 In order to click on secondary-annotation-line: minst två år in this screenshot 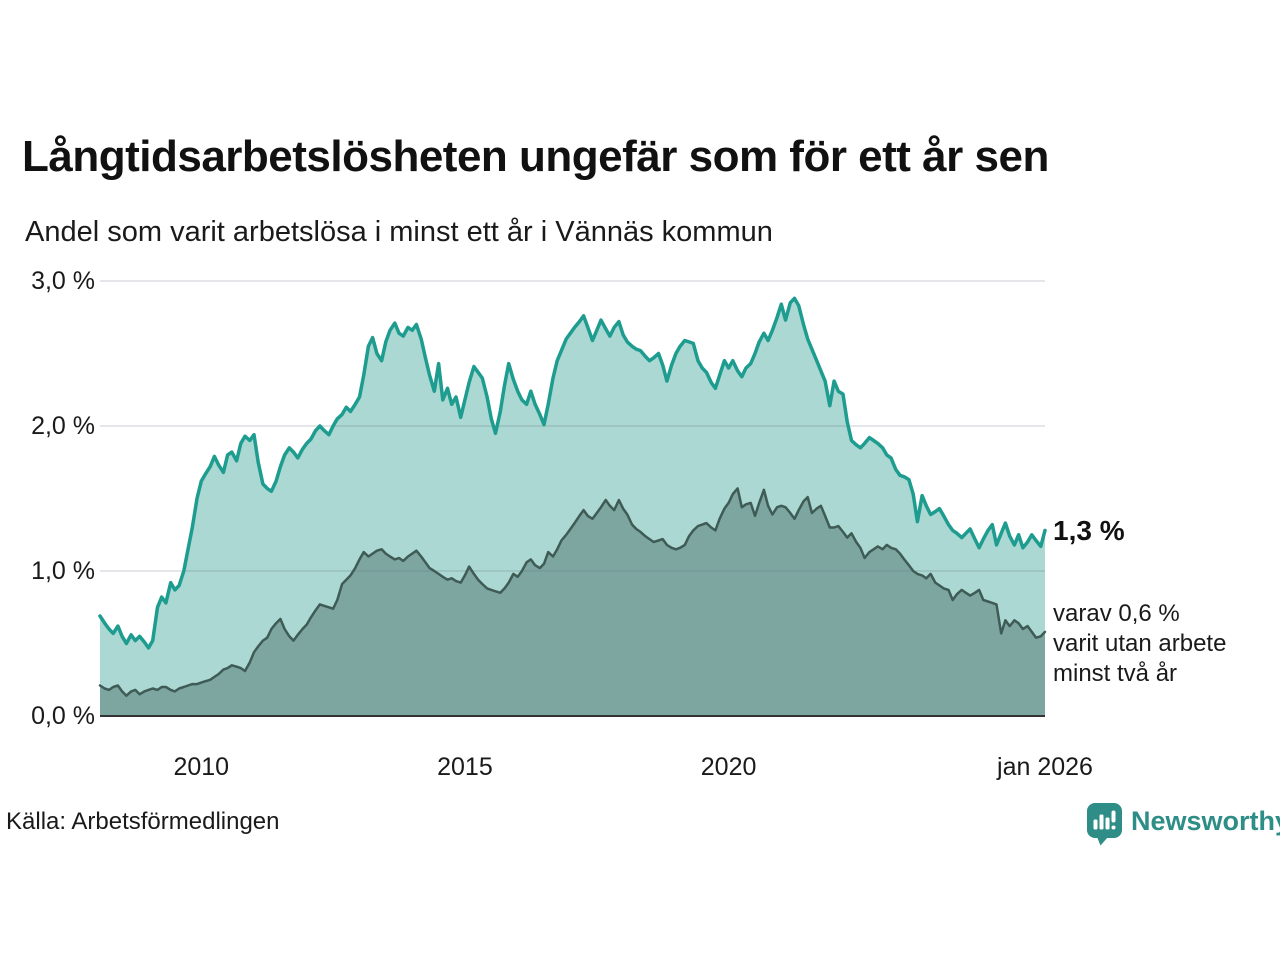, I will do `click(1115, 673)`.